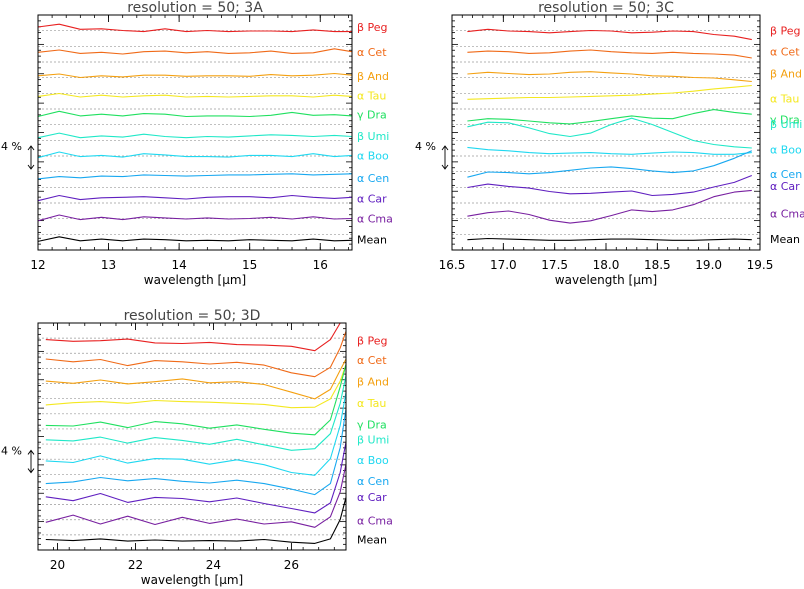 Image resolution: width=804 pixels, height=589 pixels. Describe the element at coordinates (708, 265) in the screenshot. I see `x-tick-label: 19.0` at that location.